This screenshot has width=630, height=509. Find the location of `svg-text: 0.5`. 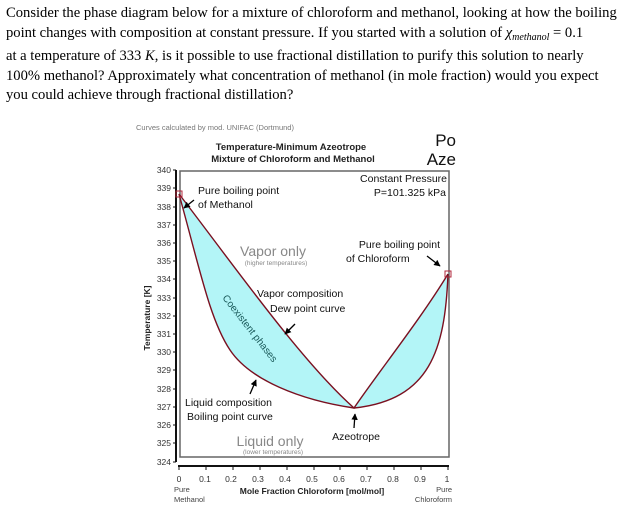

svg-text: 0.5 is located at coordinates (312, 479).